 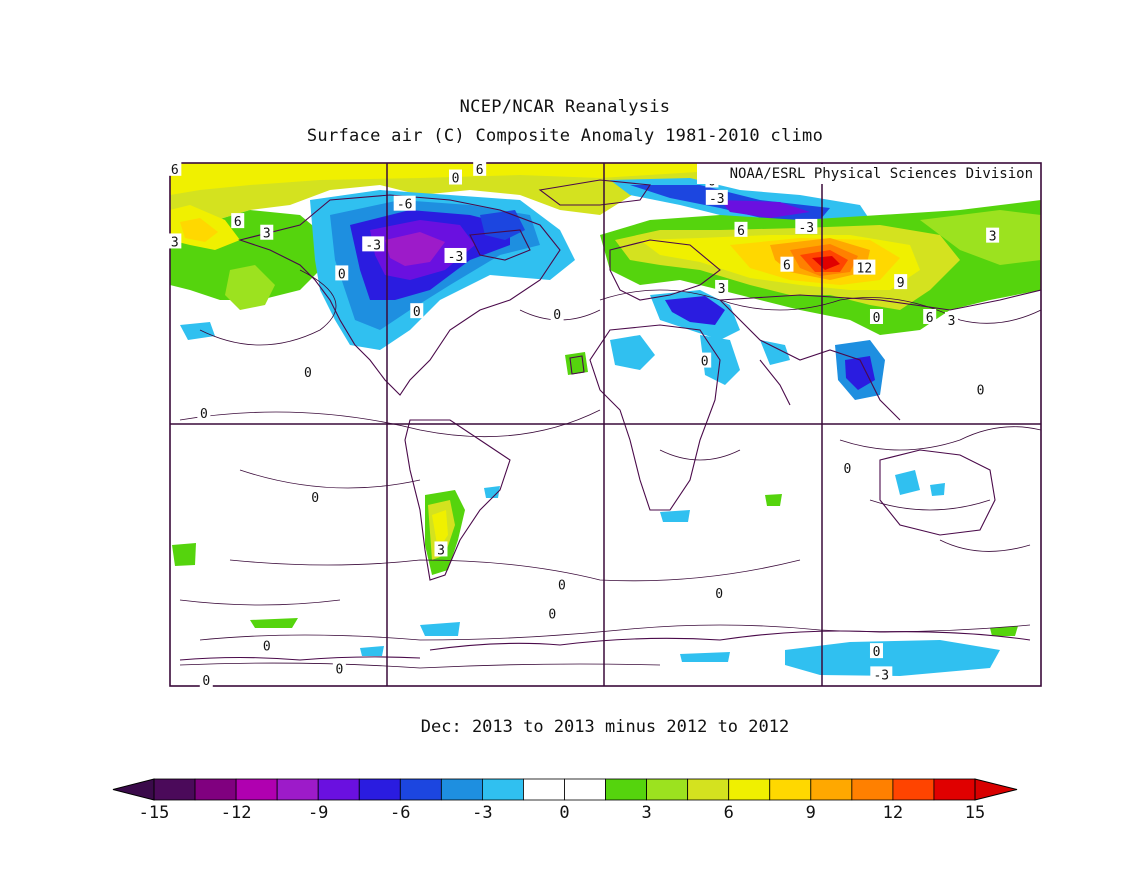 I want to click on contour-label: -6, so click(x=405, y=205).